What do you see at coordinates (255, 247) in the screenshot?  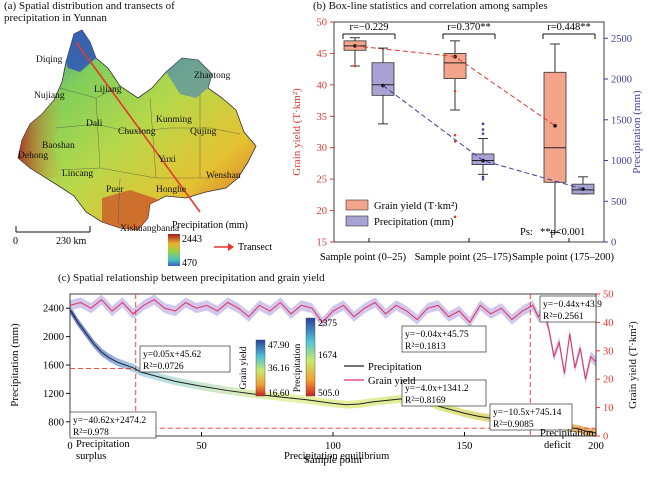 I see `transect-legend-label: Transect` at bounding box center [255, 247].